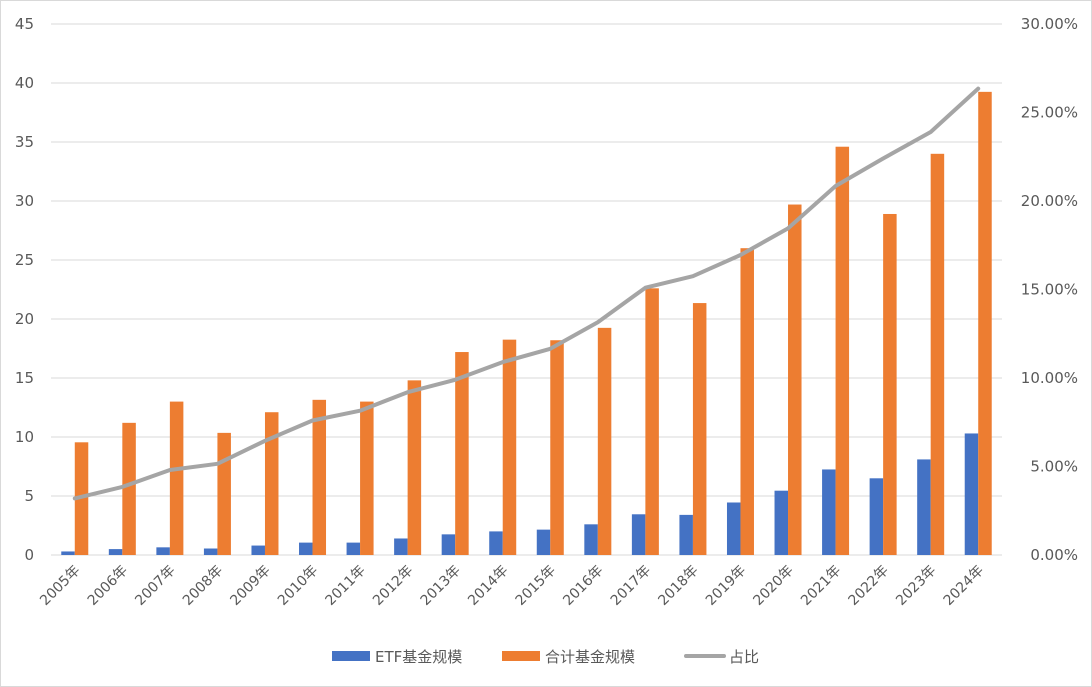 This screenshot has height=687, width=1092. What do you see at coordinates (418, 657) in the screenshot?
I see `legend-label: ETF基金规模` at bounding box center [418, 657].